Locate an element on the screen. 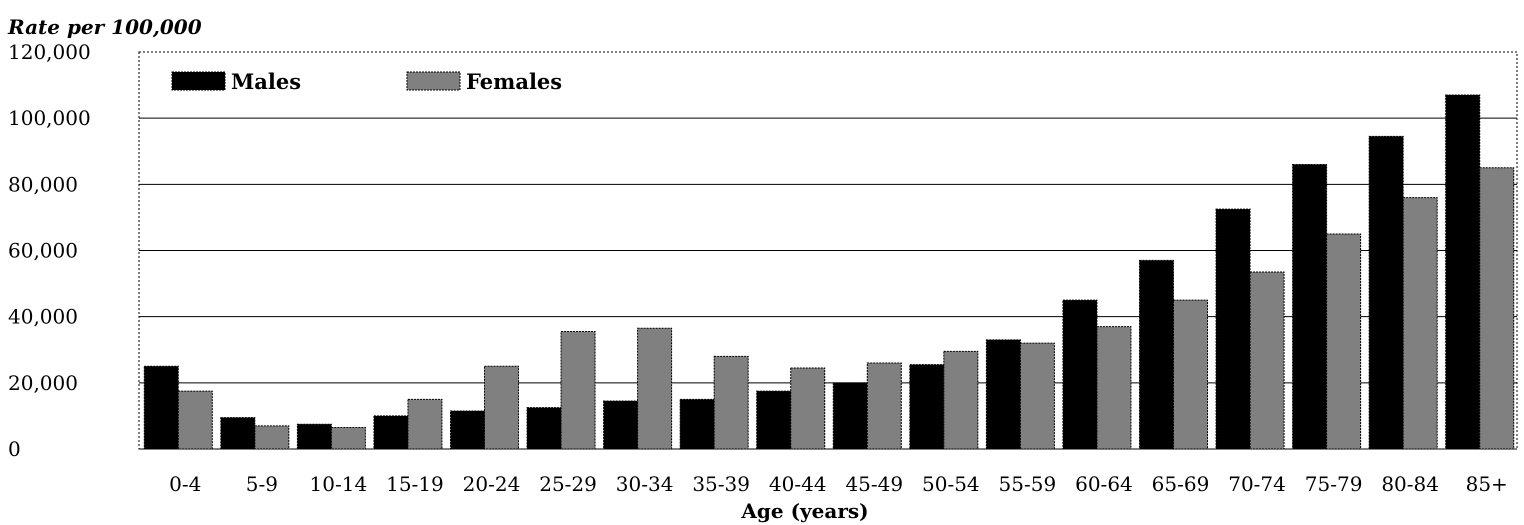 This screenshot has width=1524, height=525. x-tick-label: 65-69 is located at coordinates (1181, 484).